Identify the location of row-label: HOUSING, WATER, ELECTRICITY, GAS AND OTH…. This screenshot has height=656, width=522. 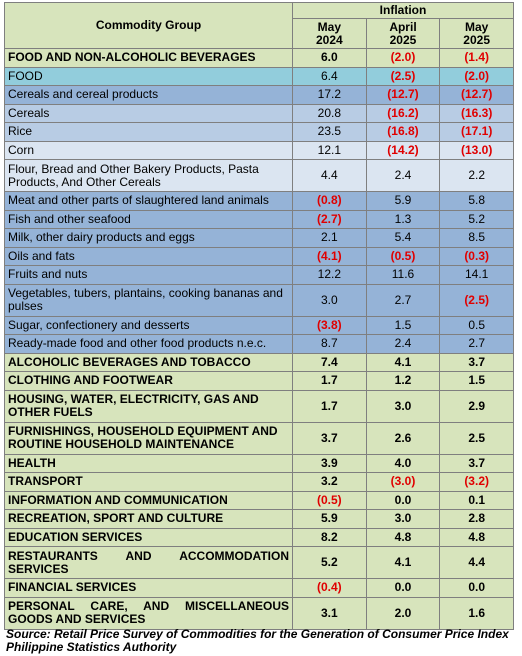
(148, 406).